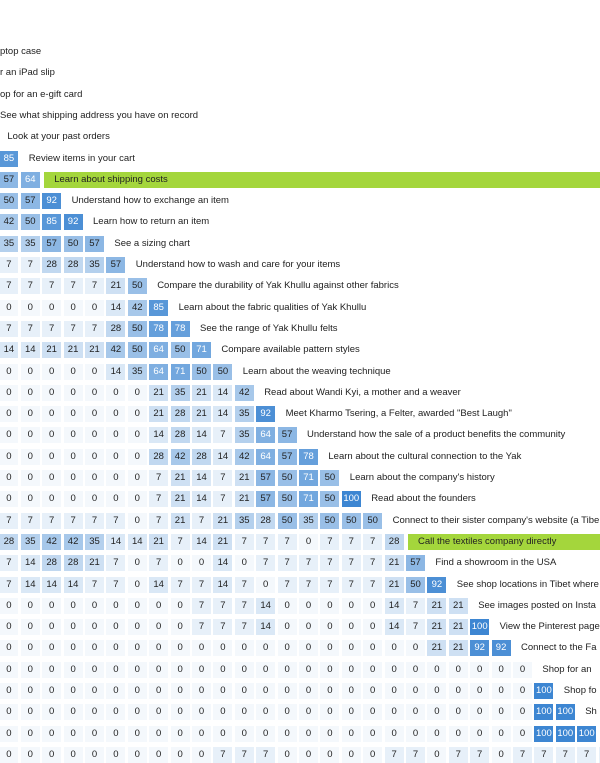  Describe the element at coordinates (30, 541) in the screenshot. I see `matrix-cell: 35` at that location.